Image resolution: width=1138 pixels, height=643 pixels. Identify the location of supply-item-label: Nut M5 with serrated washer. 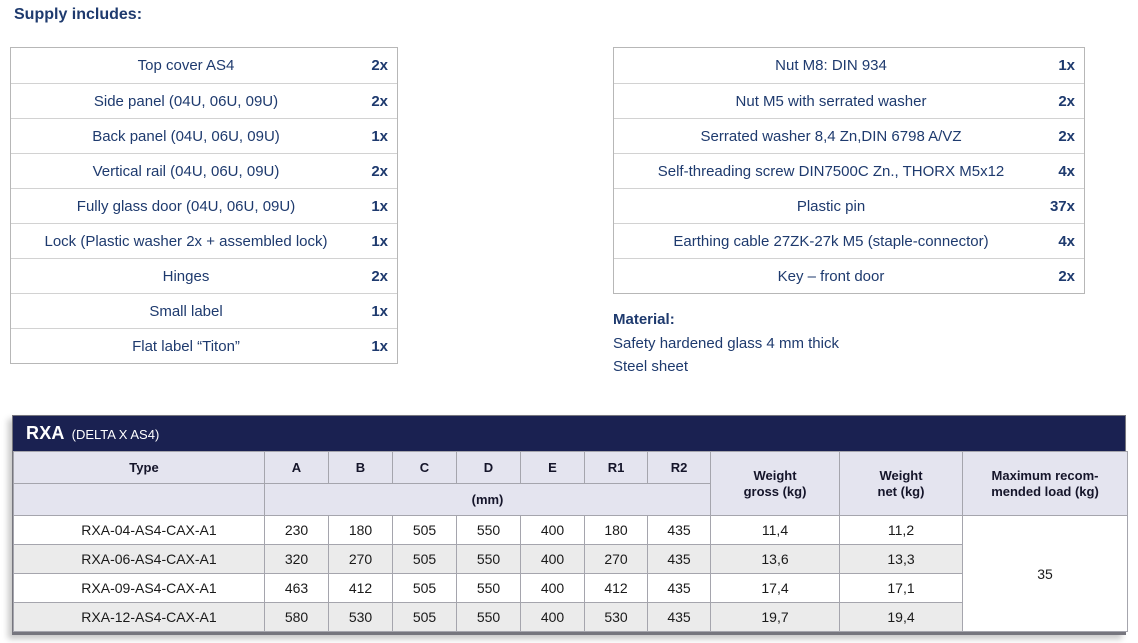
(831, 101).